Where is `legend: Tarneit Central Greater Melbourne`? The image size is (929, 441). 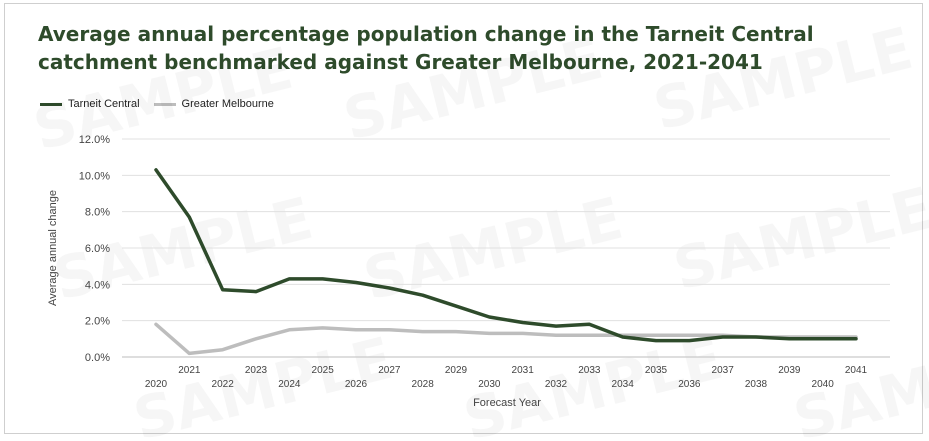 legend: Tarneit Central Greater Melbourne is located at coordinates (164, 104).